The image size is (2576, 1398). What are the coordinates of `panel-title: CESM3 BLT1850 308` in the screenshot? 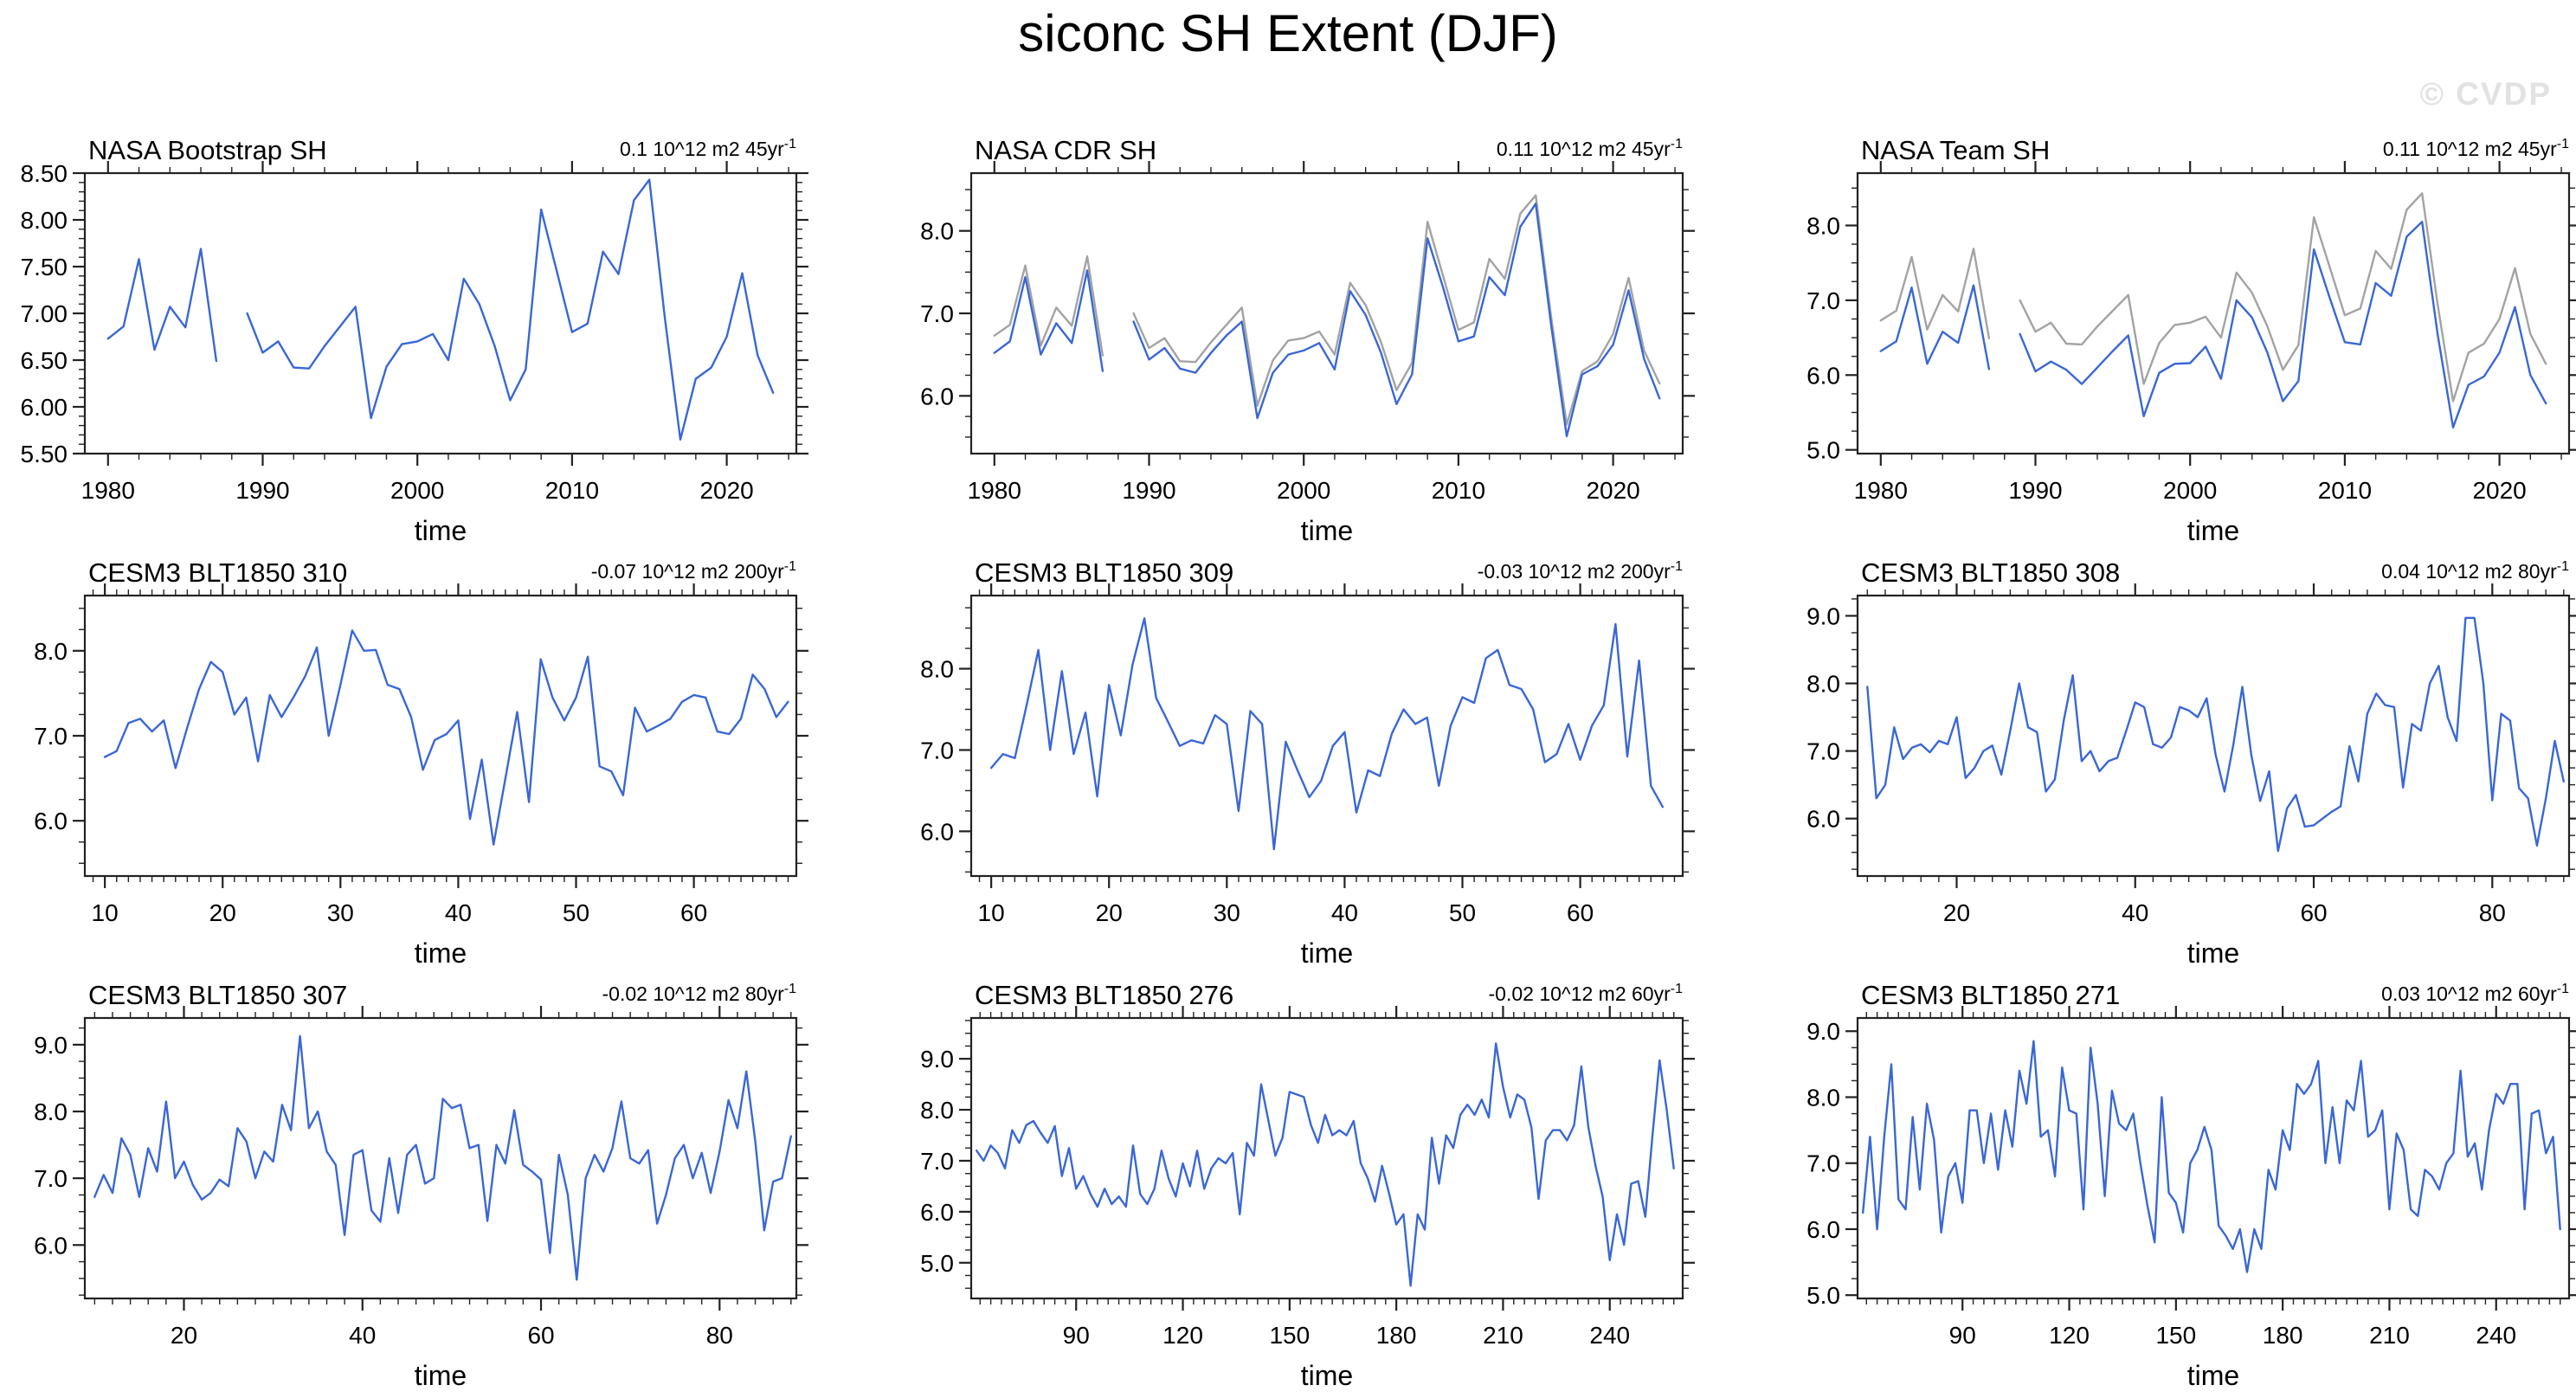 It's located at (1990, 572).